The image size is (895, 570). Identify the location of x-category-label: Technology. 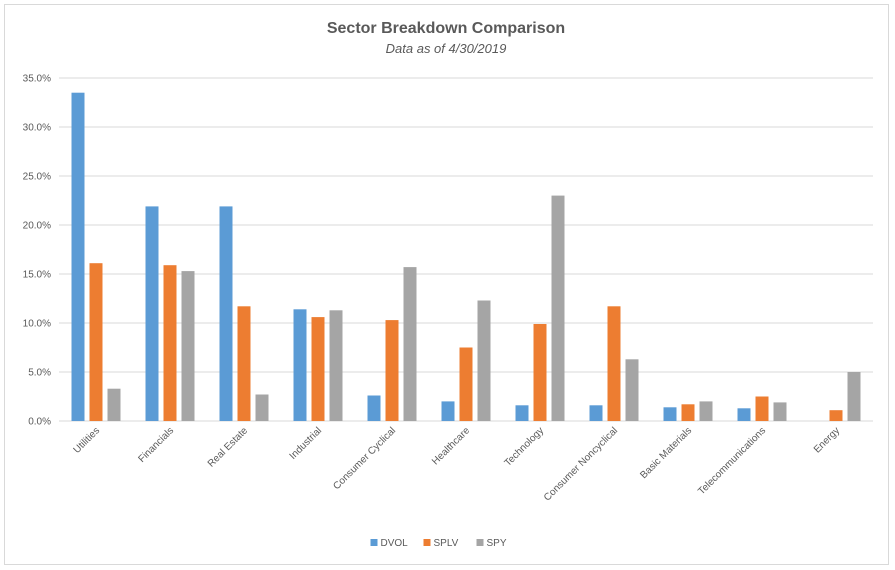
(525, 447).